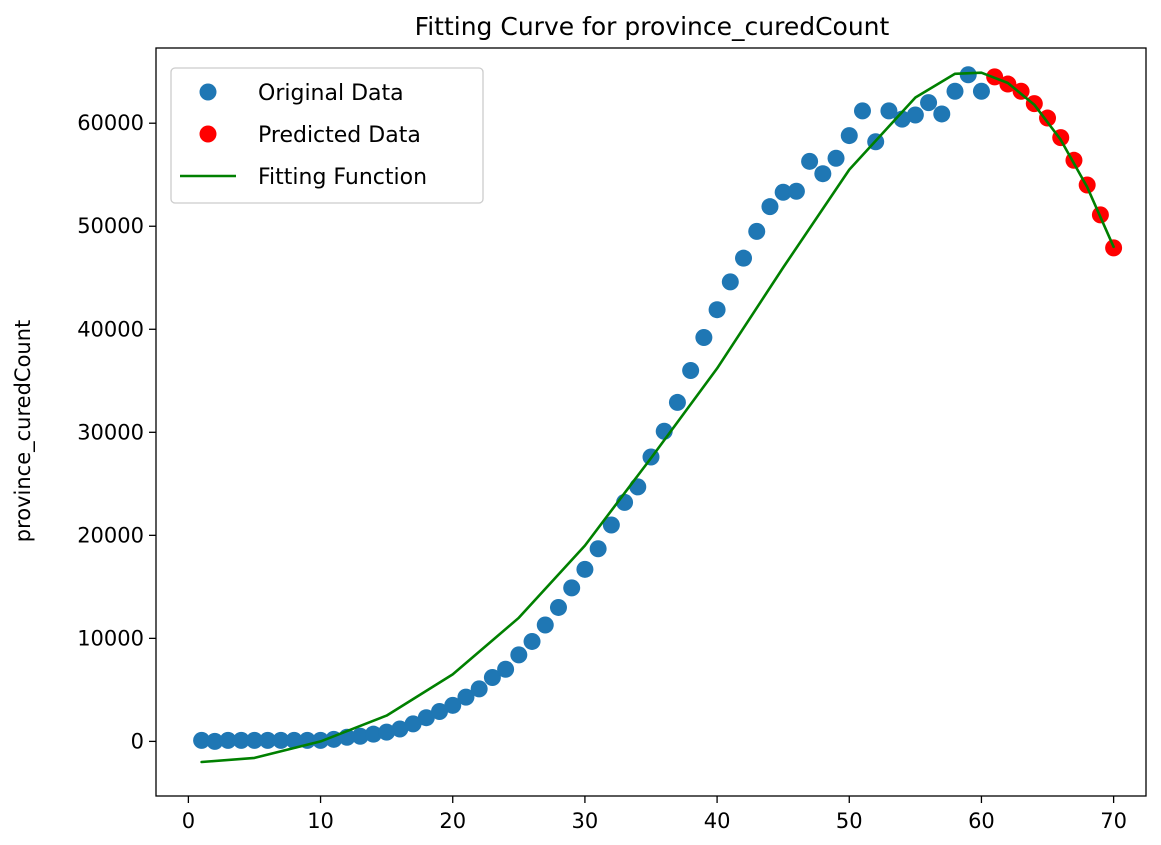  I want to click on x-tick-label: 0, so click(188, 821).